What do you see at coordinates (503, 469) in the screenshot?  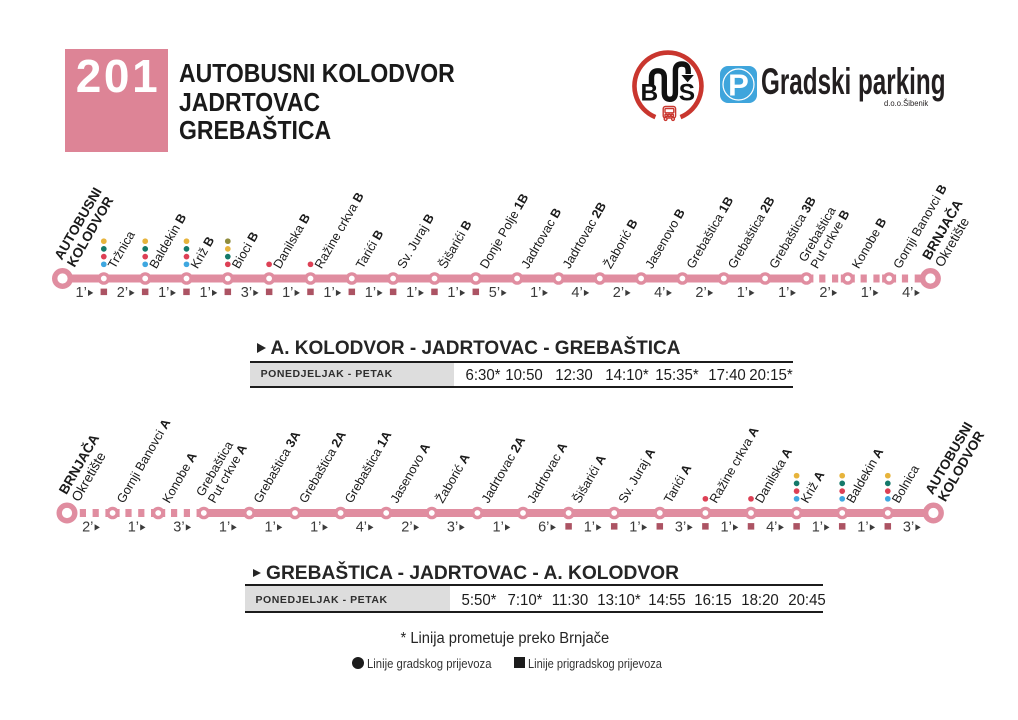 I see `svg-text: Jadrtovac 2A` at bounding box center [503, 469].